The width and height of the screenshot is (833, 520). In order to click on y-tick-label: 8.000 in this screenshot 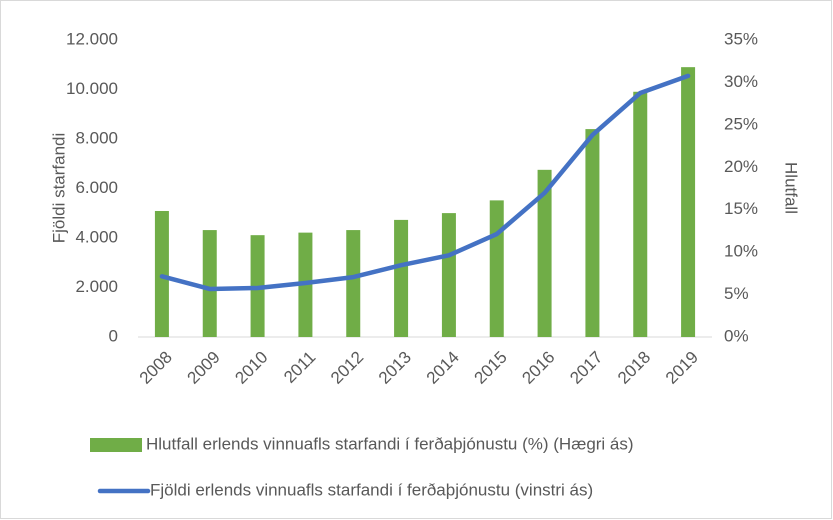, I will do `click(96, 137)`.